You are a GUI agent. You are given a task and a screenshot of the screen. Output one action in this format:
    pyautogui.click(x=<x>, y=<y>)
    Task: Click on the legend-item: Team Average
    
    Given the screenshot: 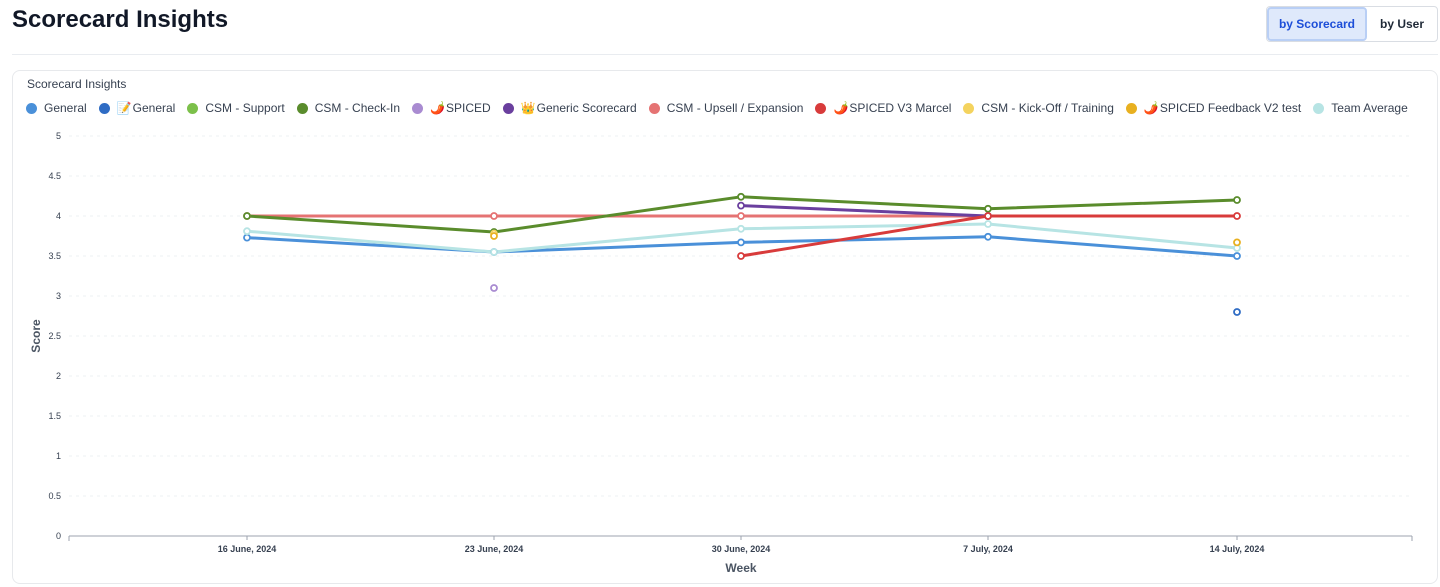 What is the action you would take?
    pyautogui.click(x=1360, y=108)
    